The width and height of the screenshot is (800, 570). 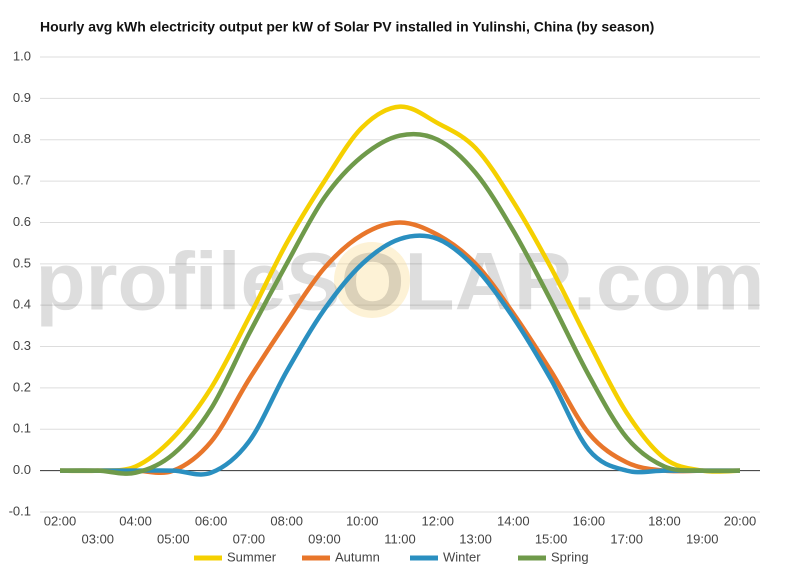 What do you see at coordinates (211, 520) in the screenshot?
I see `x-tick-label: 06:00` at bounding box center [211, 520].